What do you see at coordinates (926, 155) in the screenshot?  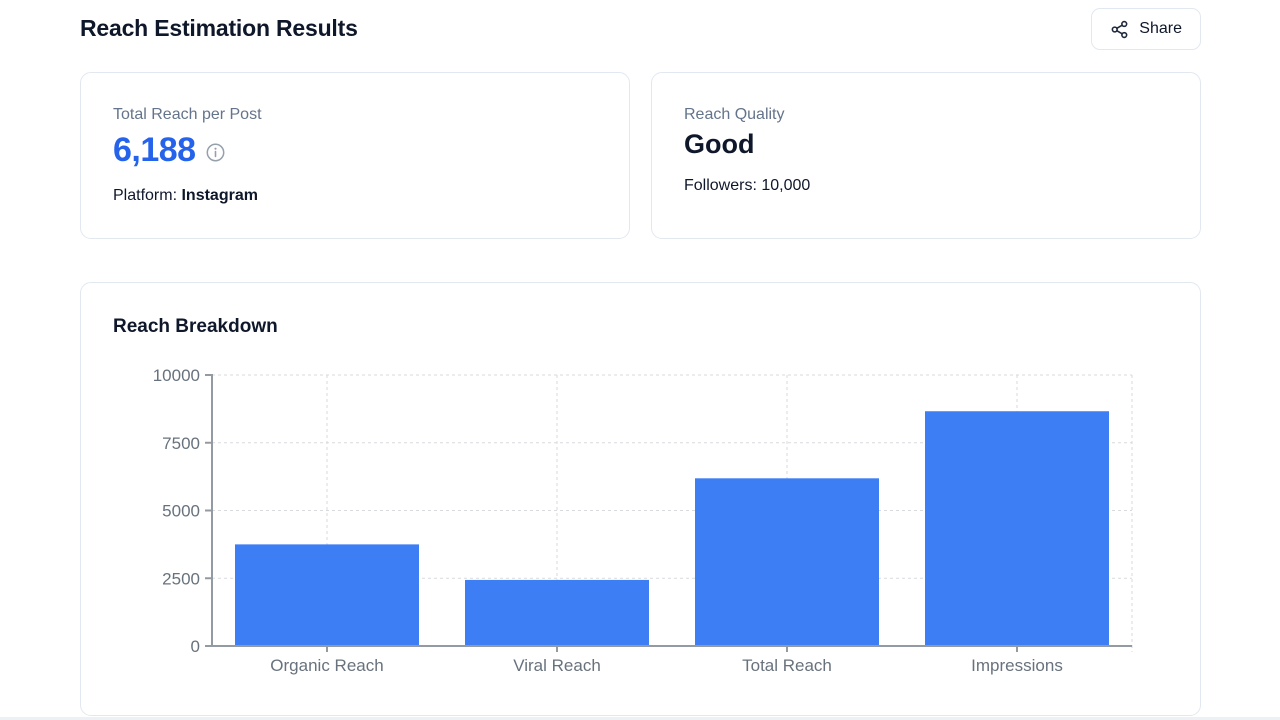 I see `reach-quality-card: Reach Quality Good Followers: 10,000` at bounding box center [926, 155].